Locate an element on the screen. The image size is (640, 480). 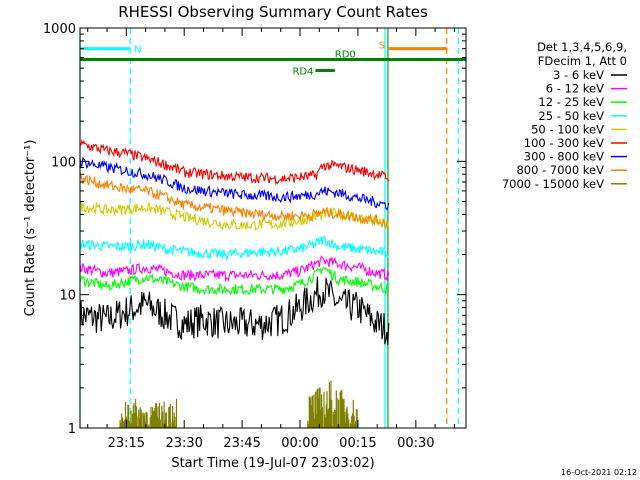
legend-label: 12 - 25 keV is located at coordinates (571, 102).